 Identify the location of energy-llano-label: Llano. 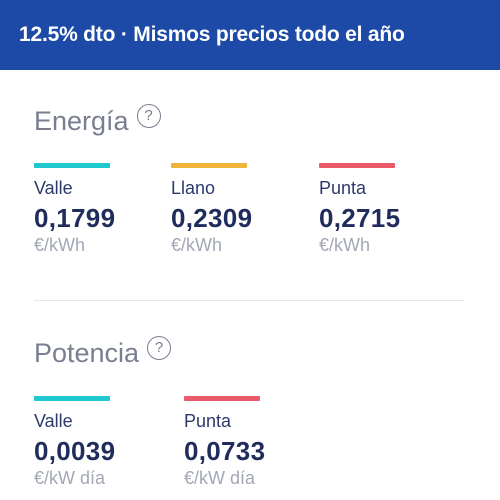
(193, 188).